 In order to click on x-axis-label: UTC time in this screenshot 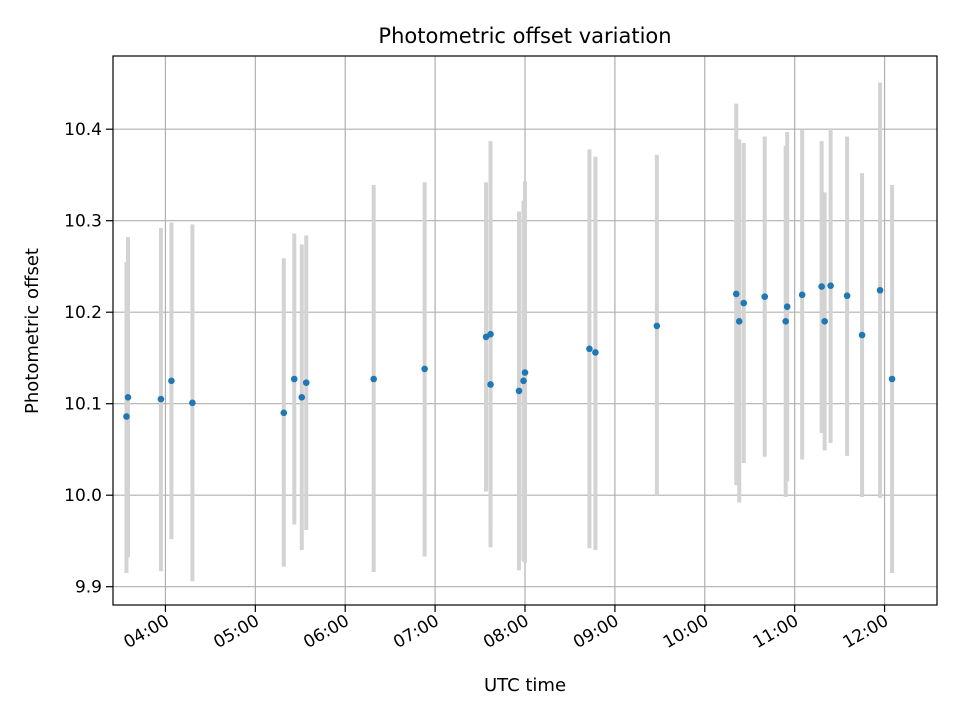, I will do `click(525, 685)`.